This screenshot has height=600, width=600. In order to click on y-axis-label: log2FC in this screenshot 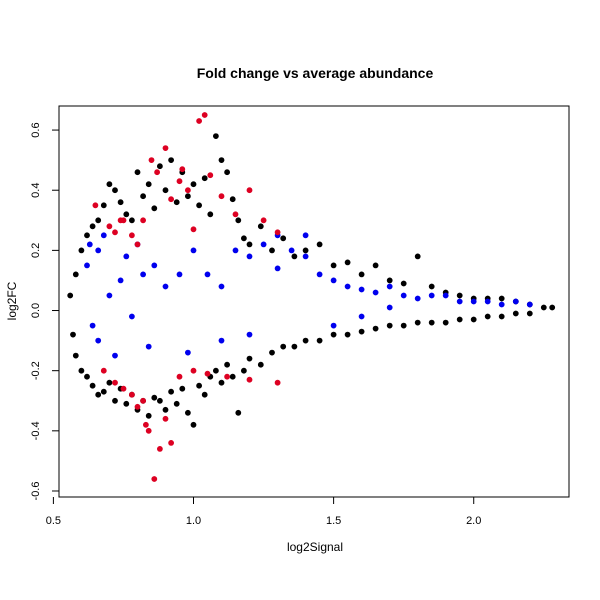, I will do `click(12, 300)`.